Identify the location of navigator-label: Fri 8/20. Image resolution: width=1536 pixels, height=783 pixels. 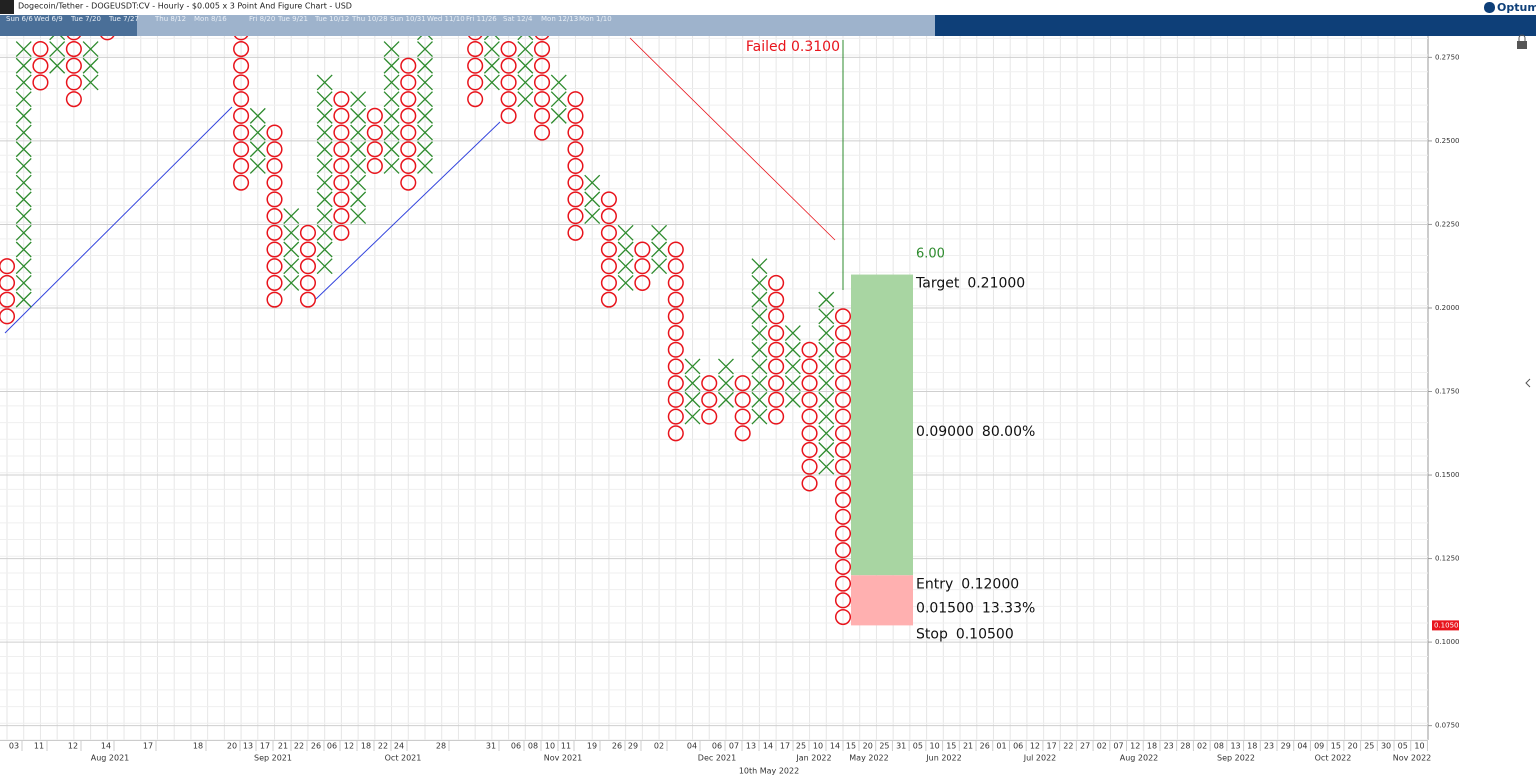
(262, 19).